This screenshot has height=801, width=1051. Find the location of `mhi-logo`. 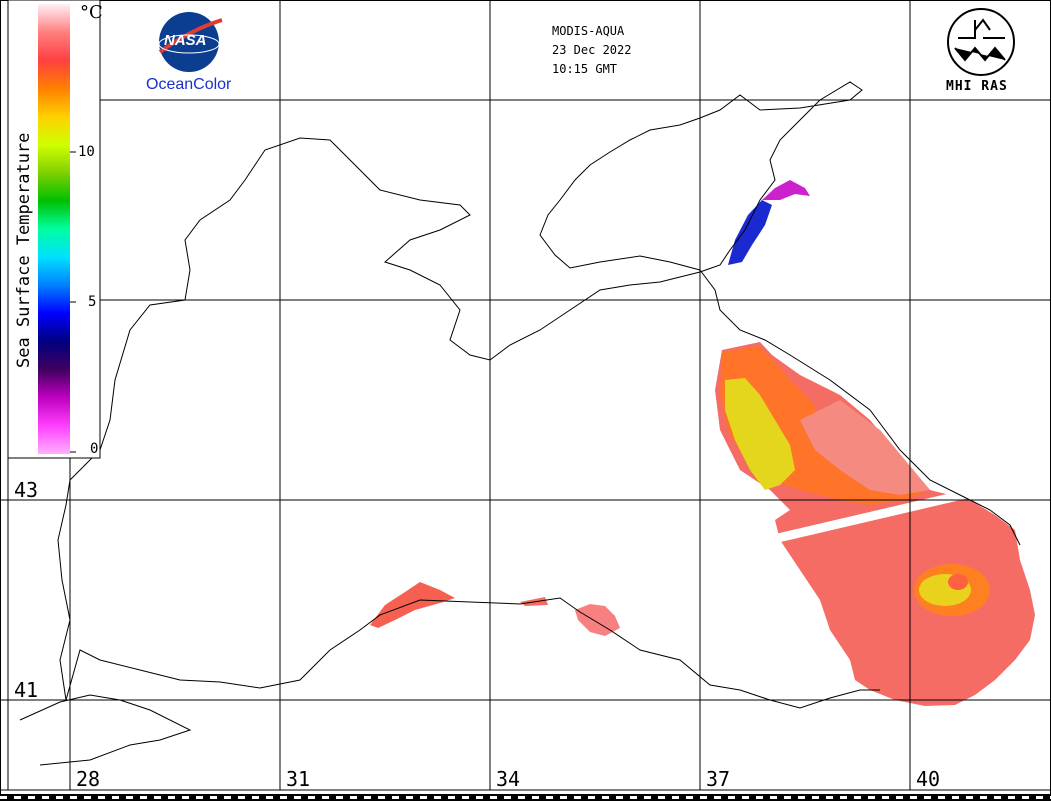

mhi-logo is located at coordinates (981, 42).